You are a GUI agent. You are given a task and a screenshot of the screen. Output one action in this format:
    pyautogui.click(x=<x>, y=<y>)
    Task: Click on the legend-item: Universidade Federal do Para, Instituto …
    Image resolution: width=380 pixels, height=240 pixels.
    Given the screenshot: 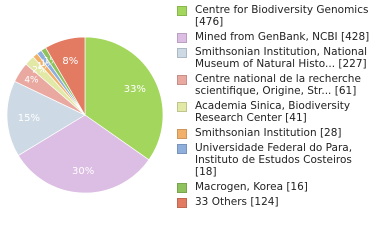 What is the action you would take?
    pyautogui.click(x=274, y=160)
    